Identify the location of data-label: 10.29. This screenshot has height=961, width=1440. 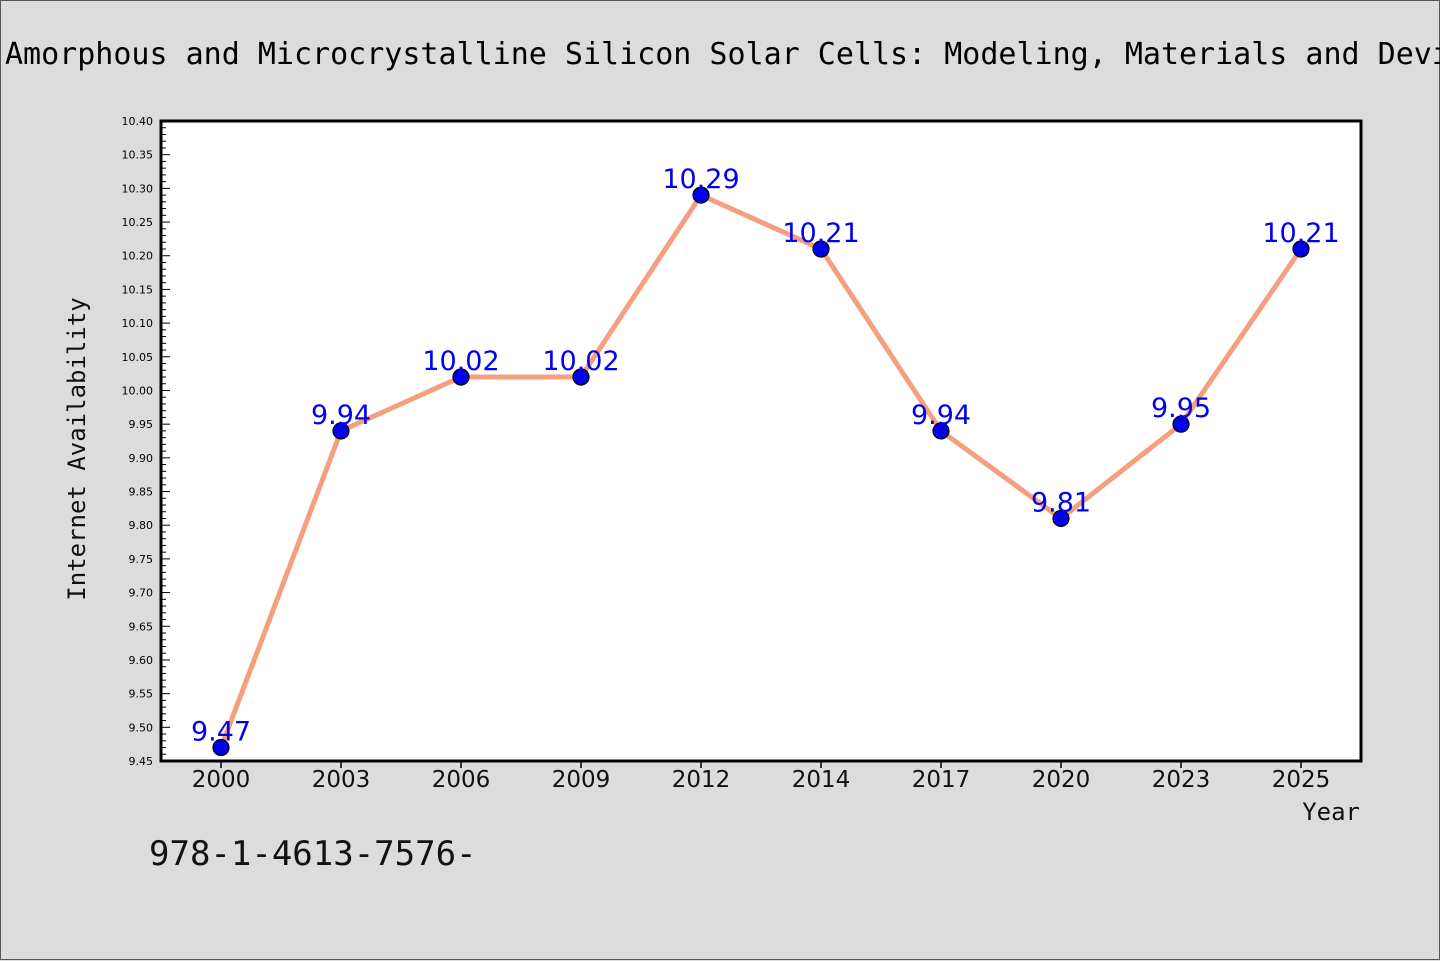
(700, 179).